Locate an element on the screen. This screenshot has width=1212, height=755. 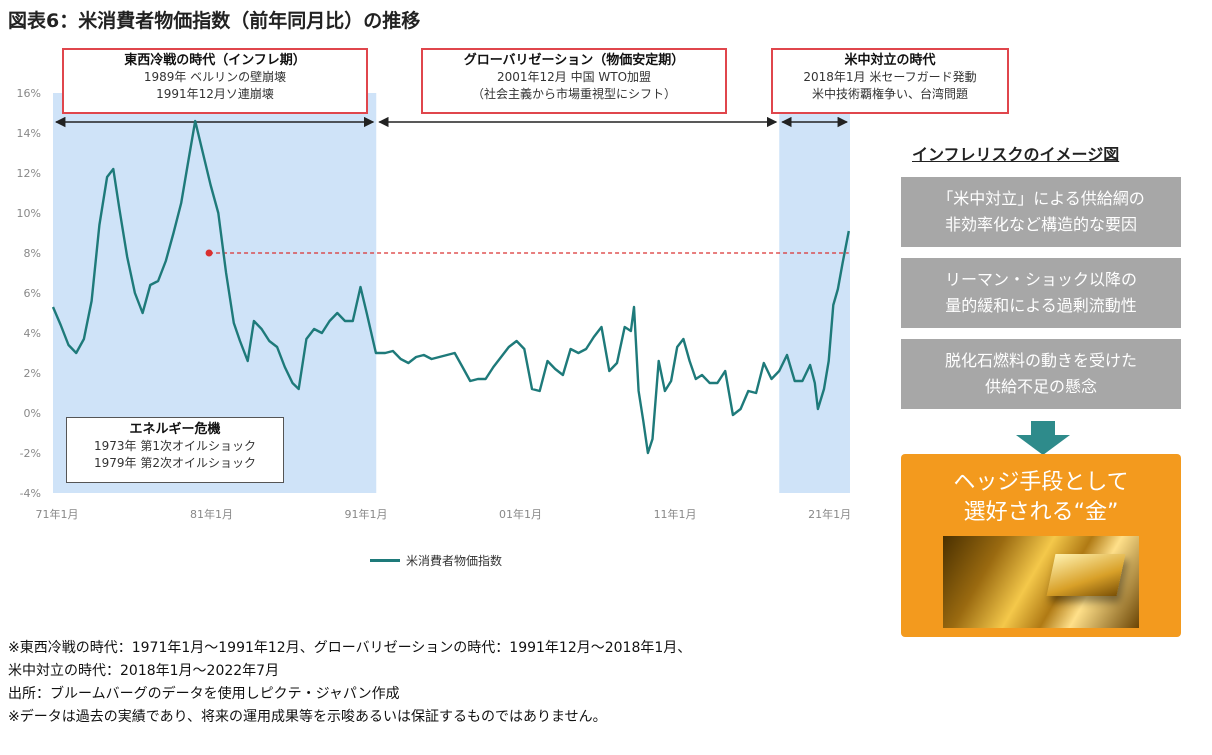
era-line: 2018年1月 米セーフガード発動 is located at coordinates (890, 77).